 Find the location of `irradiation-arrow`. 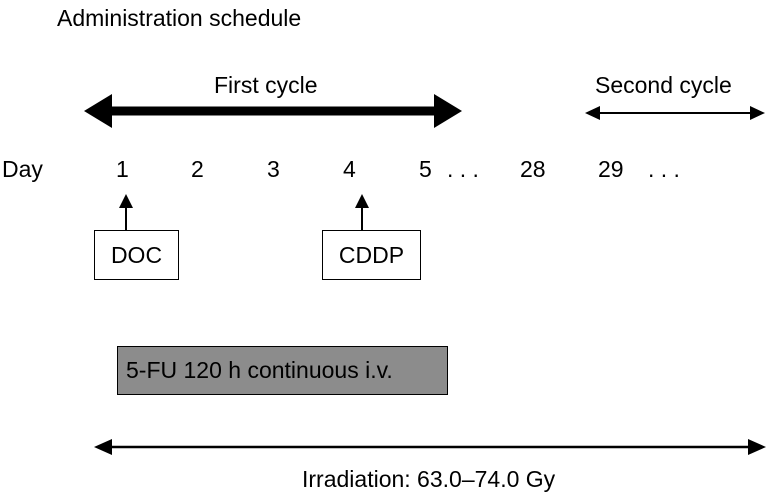

irradiation-arrow is located at coordinates (430, 447).